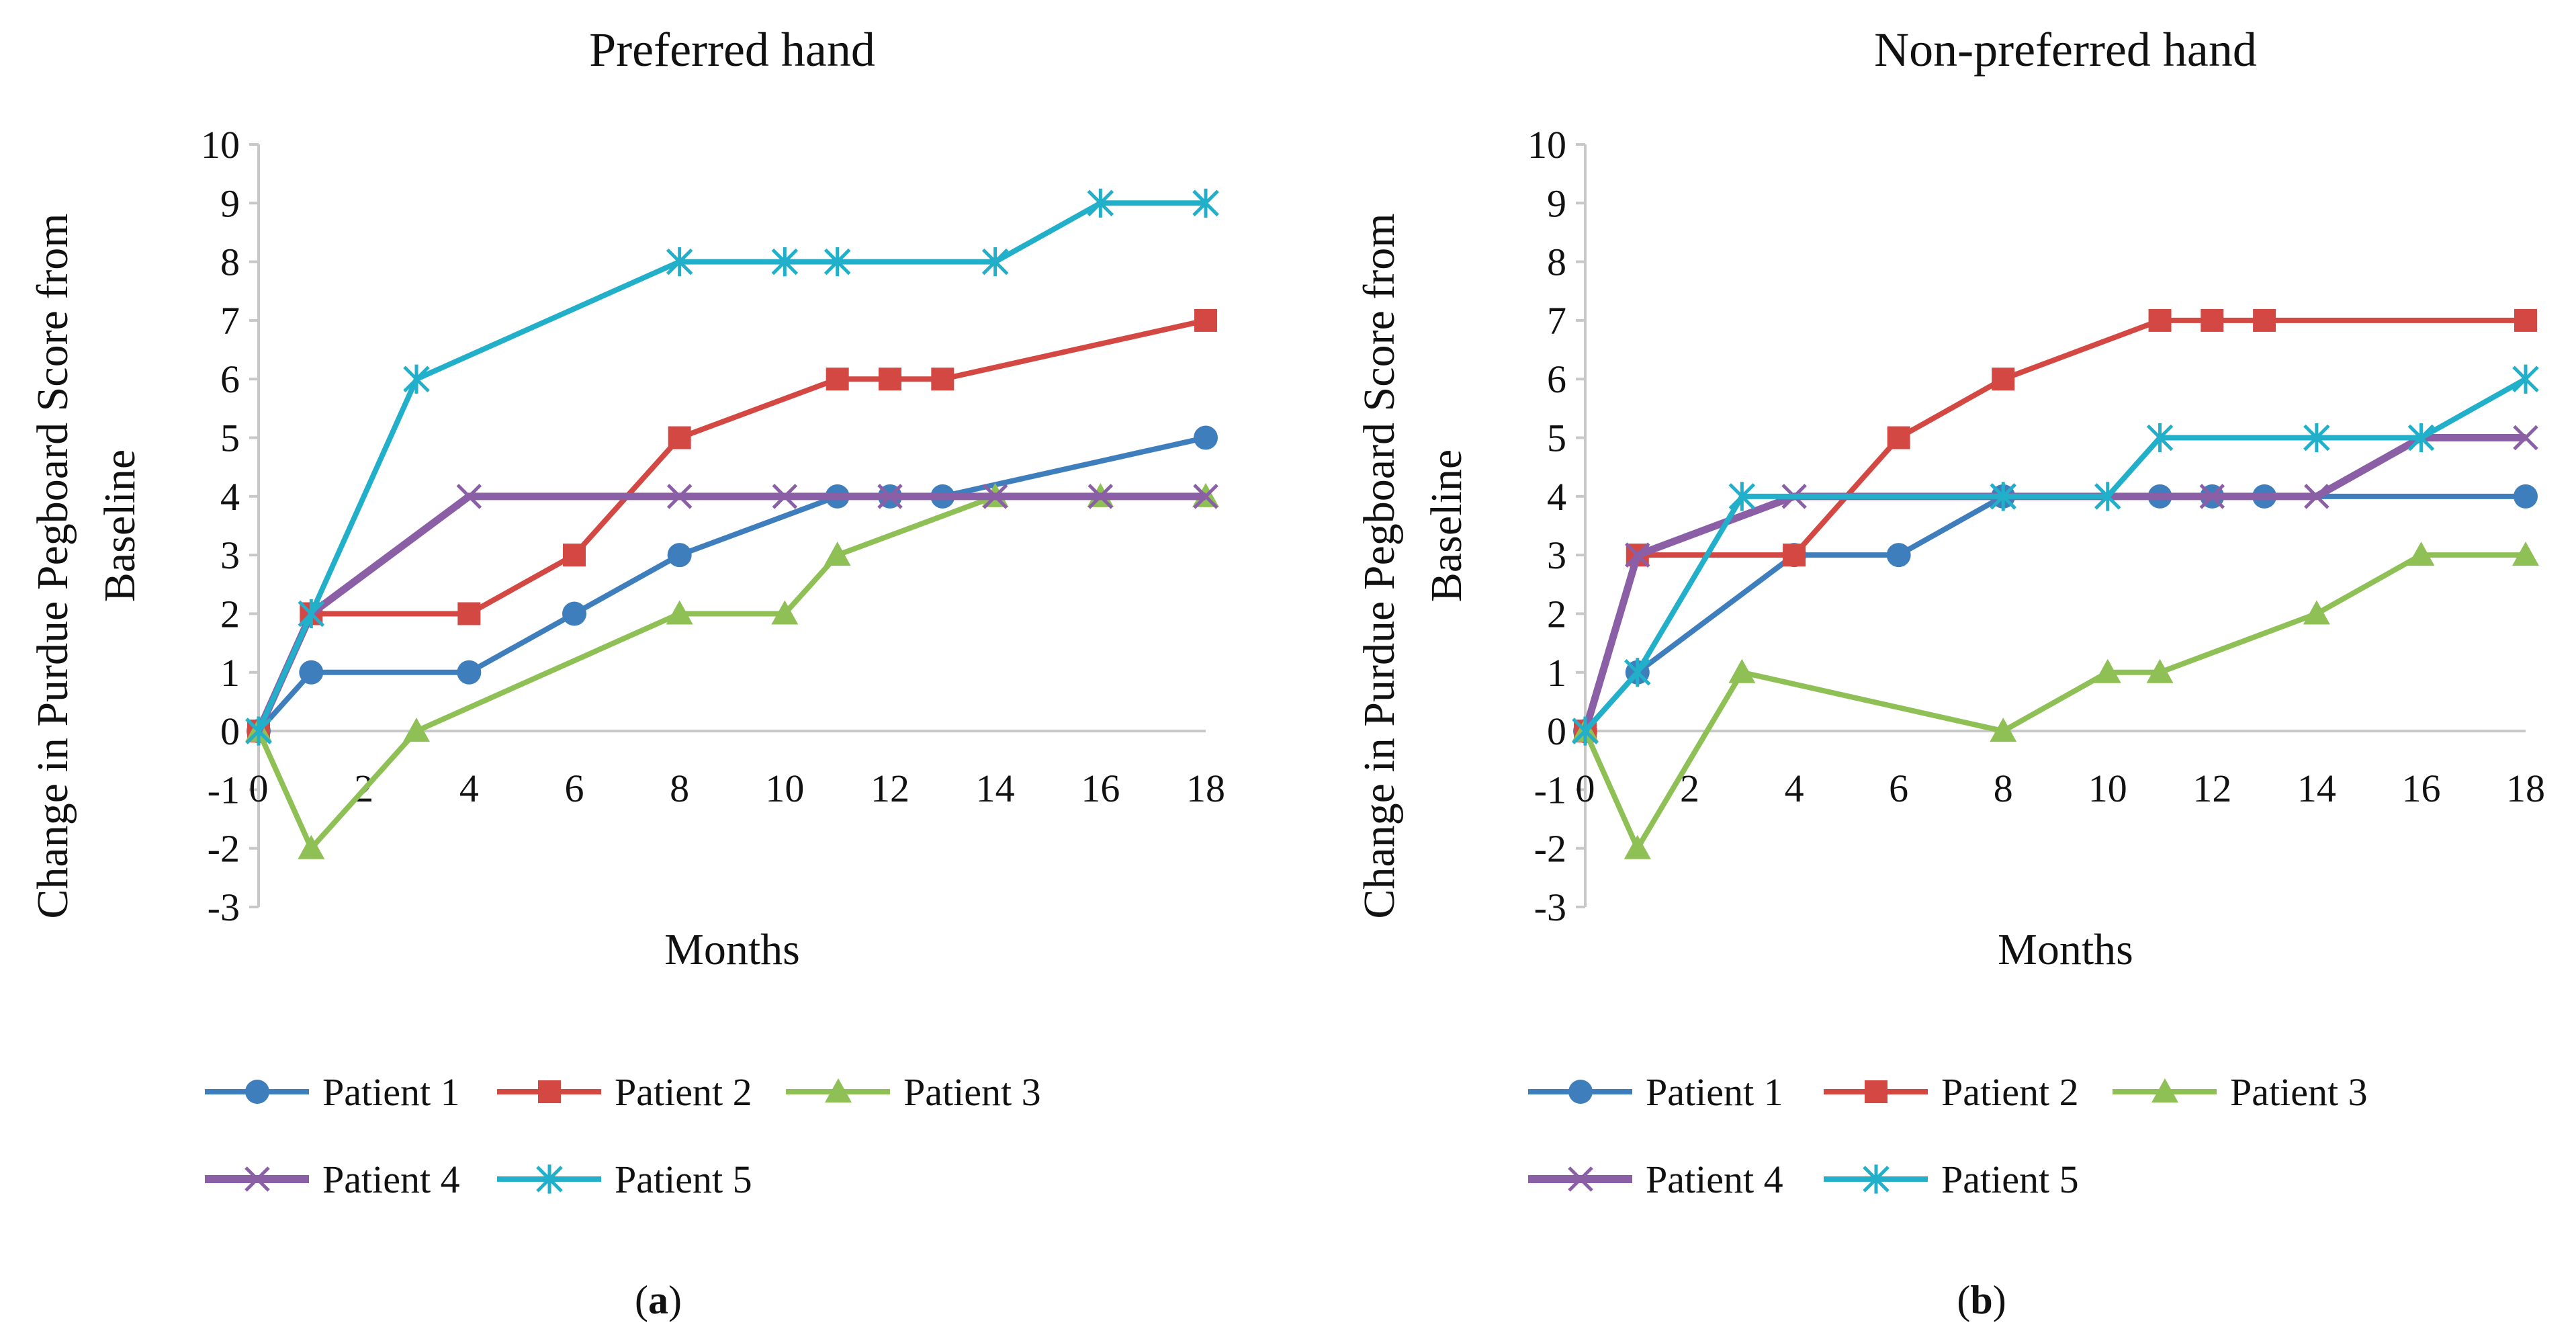  I want to click on x-axis-label: Months, so click(732, 949).